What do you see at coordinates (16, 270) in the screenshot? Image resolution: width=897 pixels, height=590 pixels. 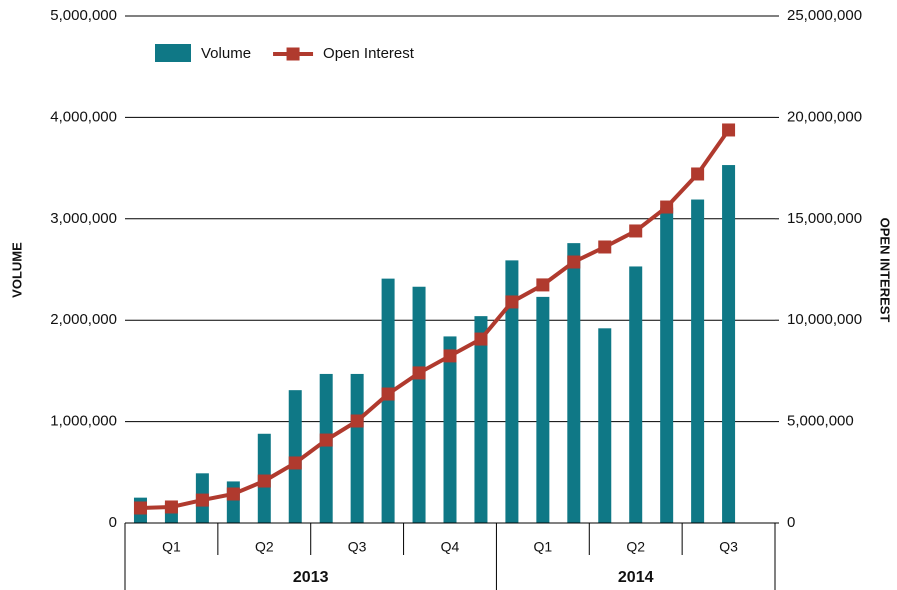 I see `y-axis-label: VOLUME` at bounding box center [16, 270].